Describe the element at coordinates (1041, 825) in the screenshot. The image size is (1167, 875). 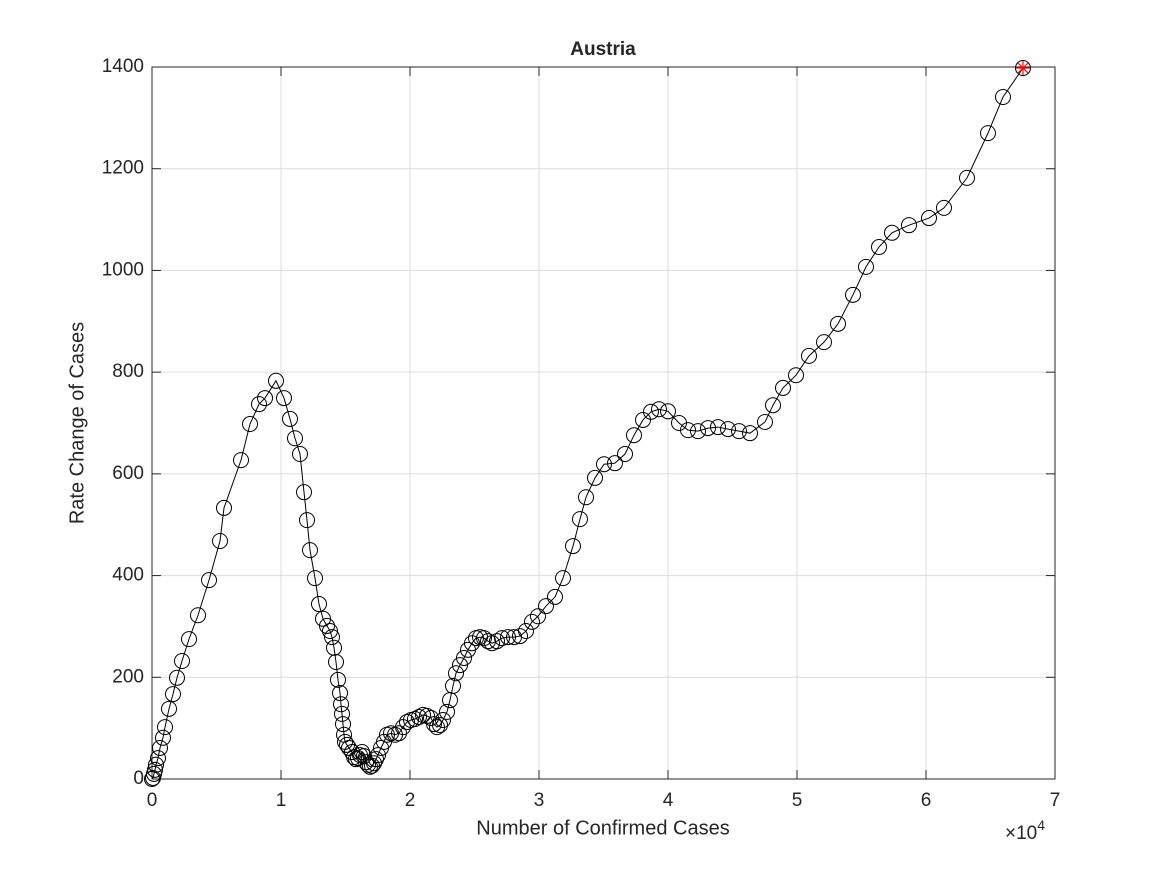
I see `x-multiplier-exponent: 4` at that location.